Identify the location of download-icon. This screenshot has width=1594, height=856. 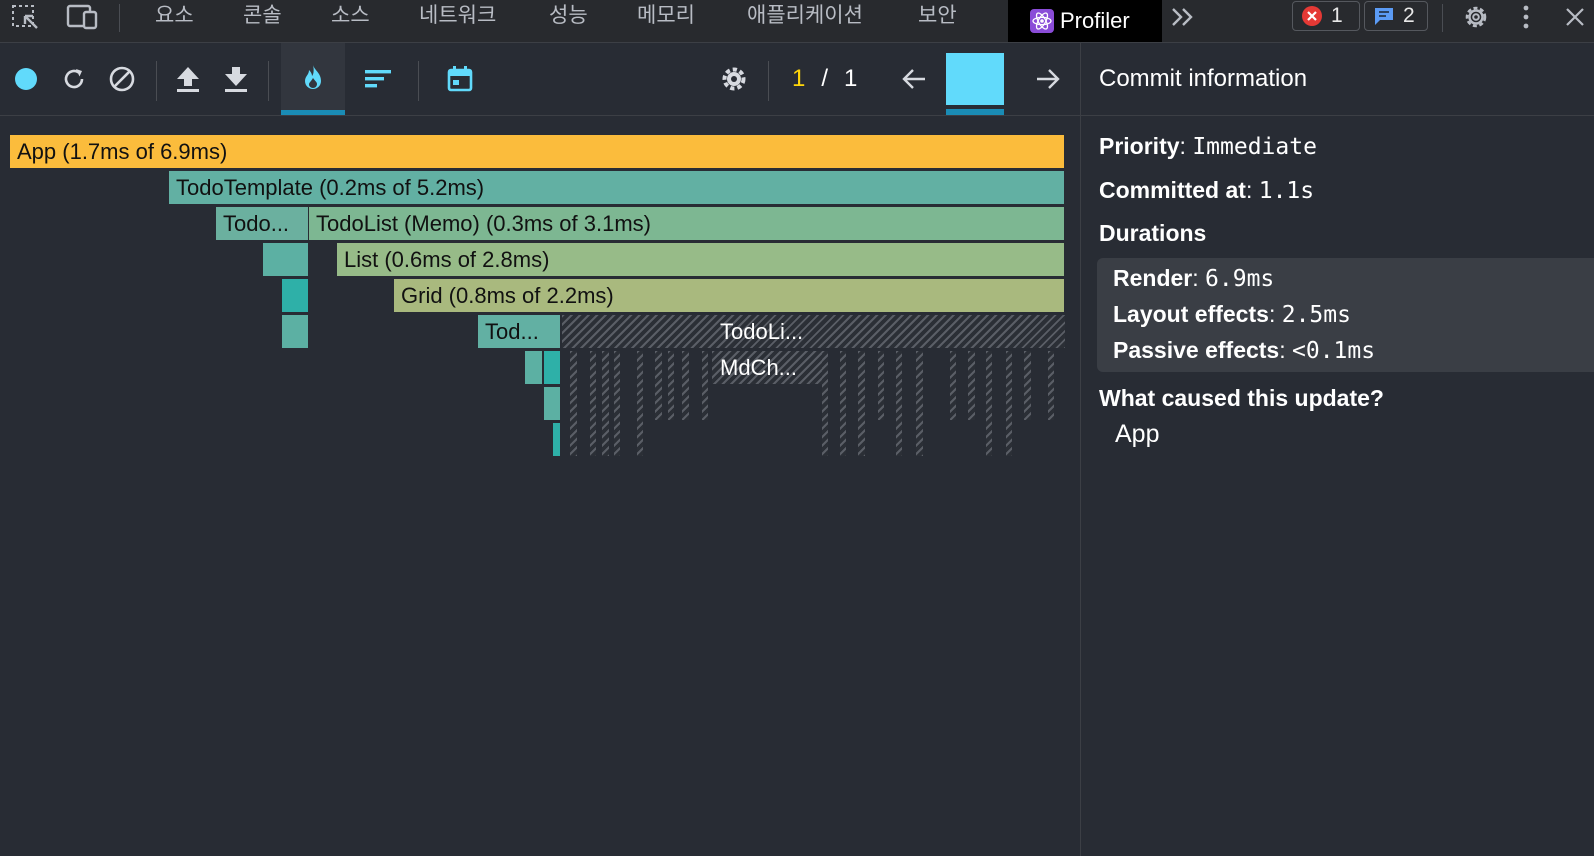
(236, 79).